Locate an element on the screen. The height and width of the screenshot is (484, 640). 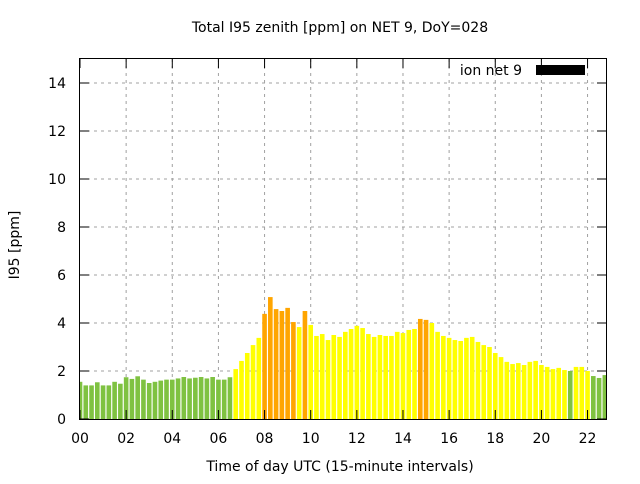
legend-label: ion net 9 is located at coordinates (491, 71).